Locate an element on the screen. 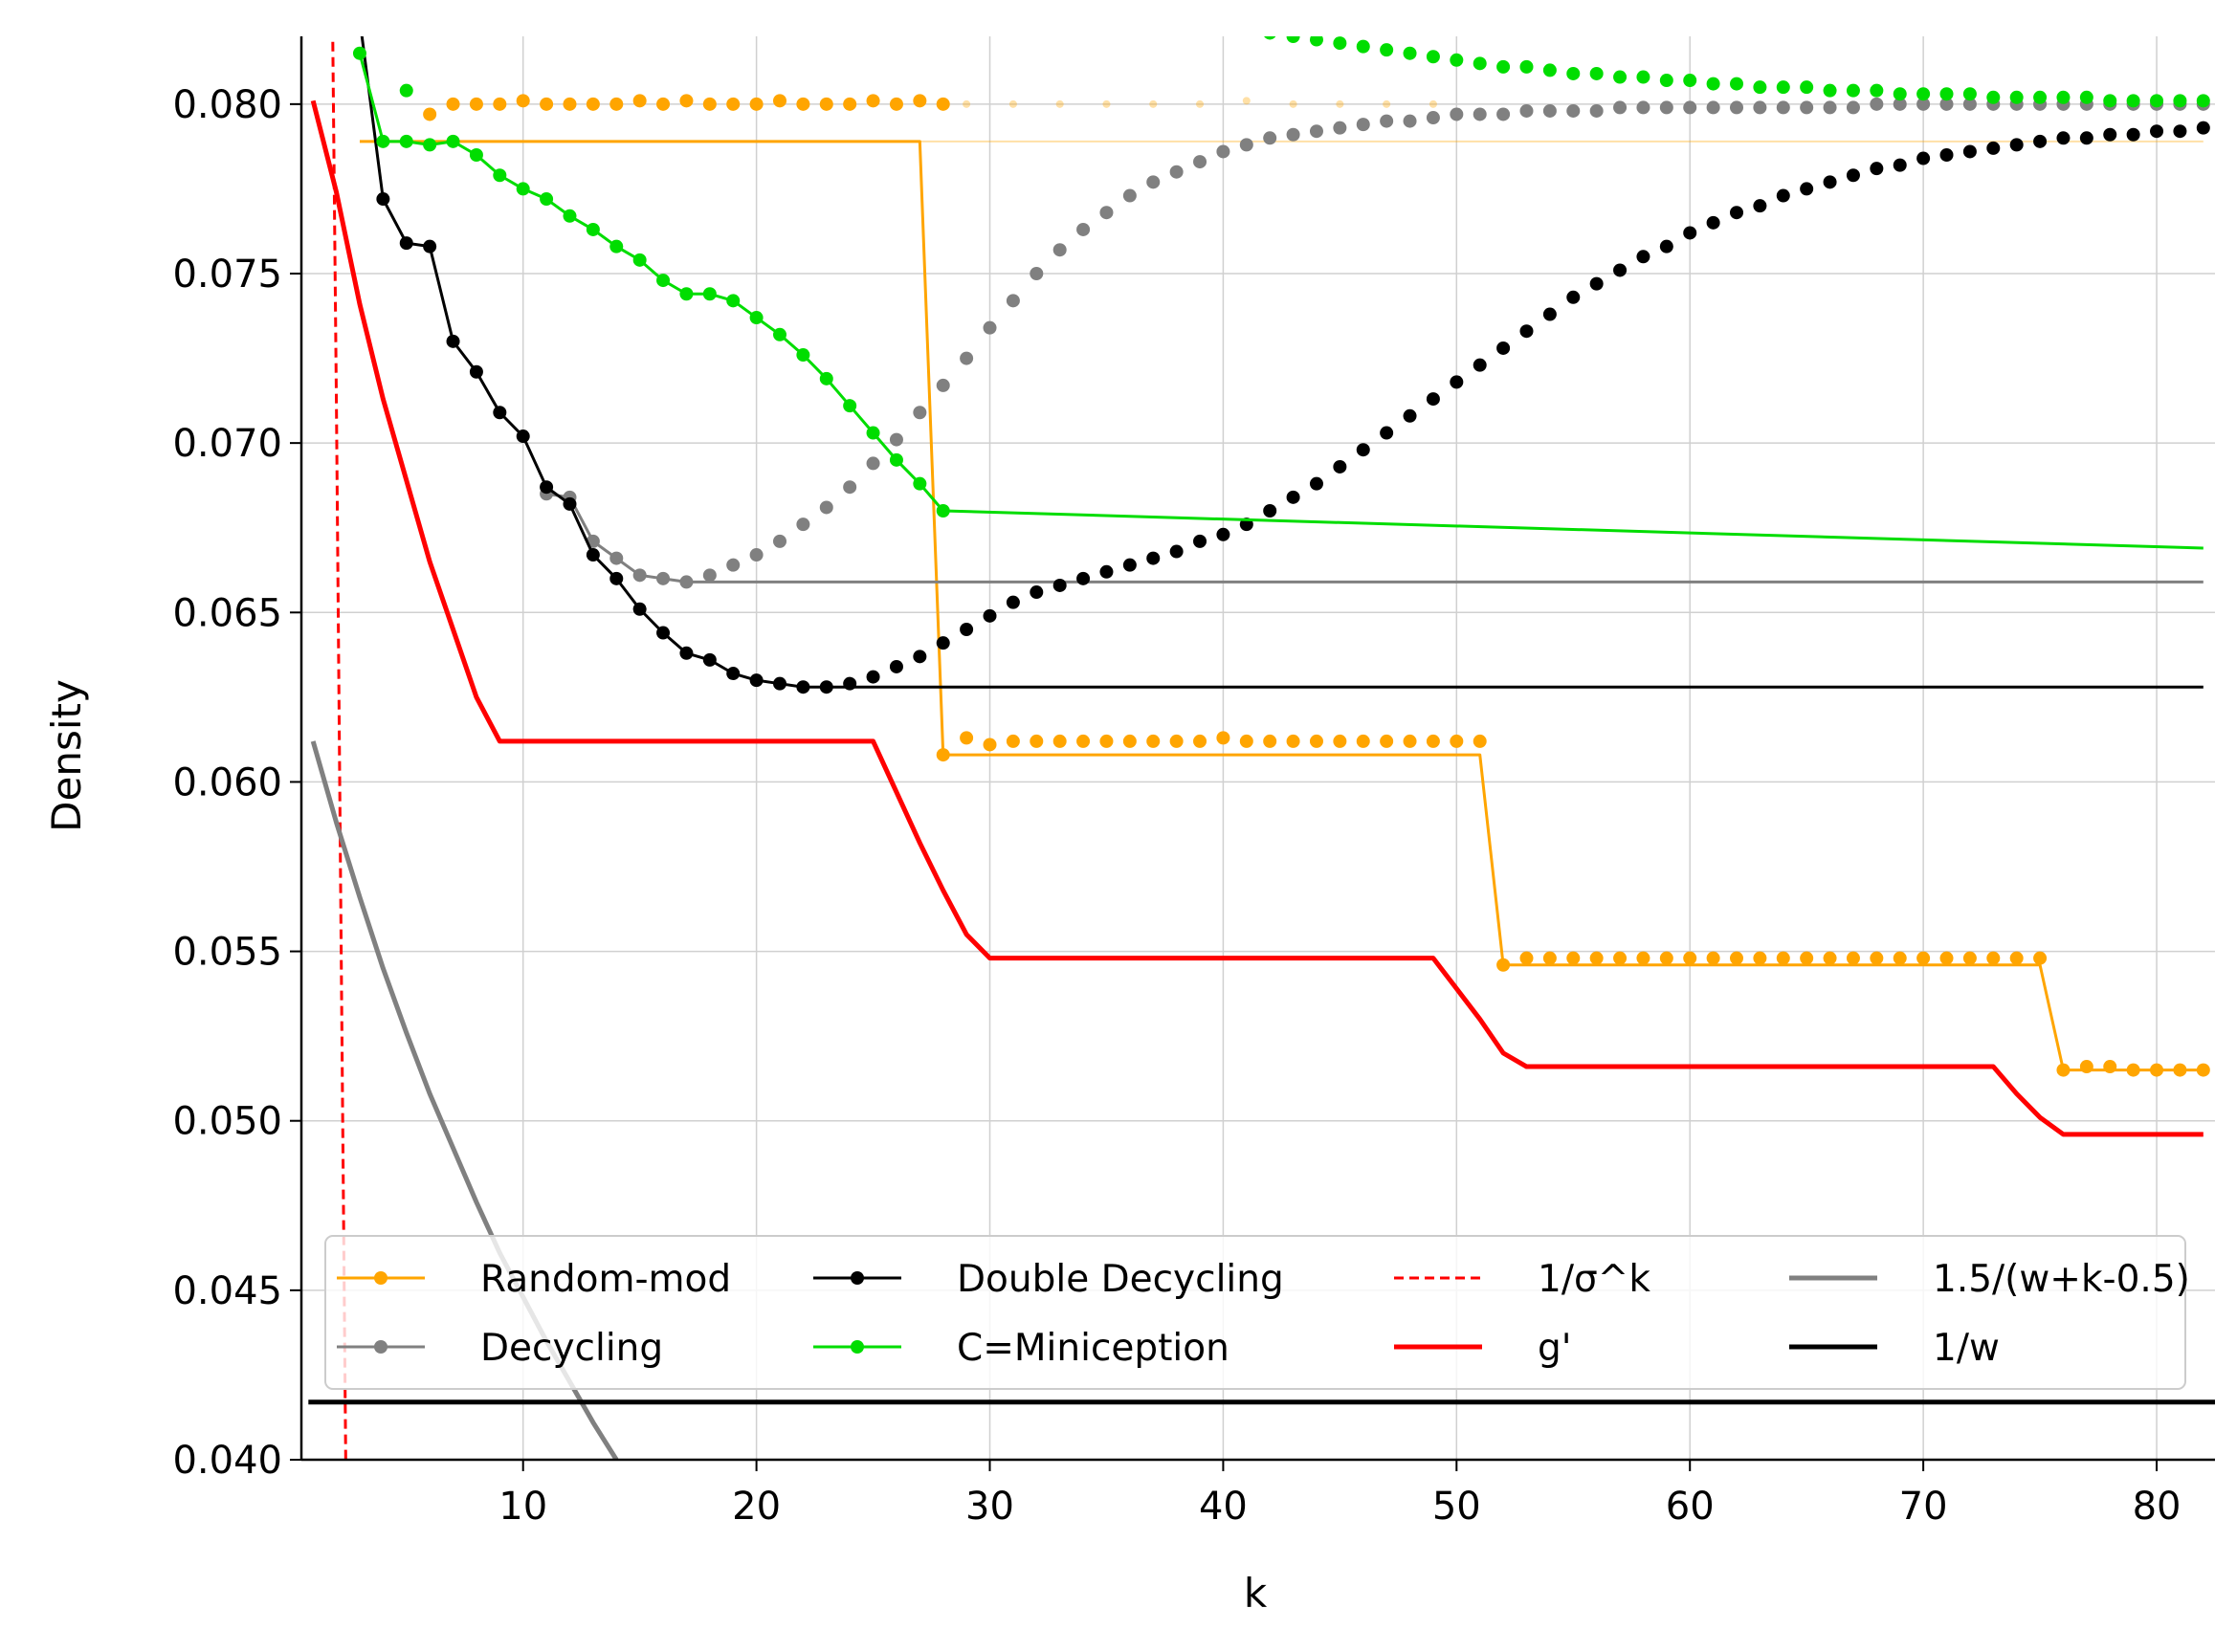 This screenshot has width=2237, height=1652. legend-label: 1/σ^k is located at coordinates (1594, 1279).